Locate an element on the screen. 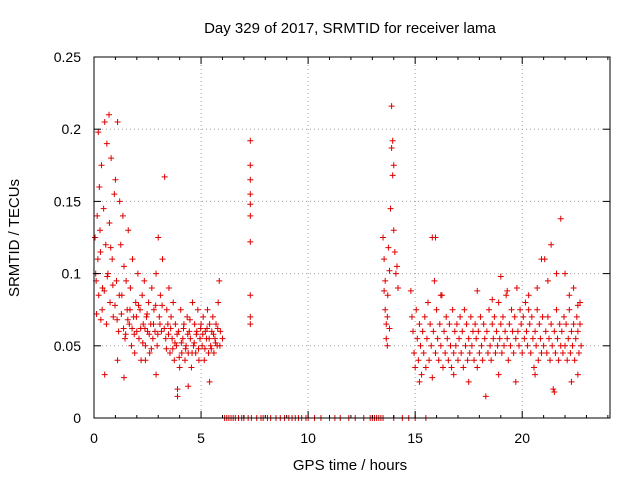 This screenshot has height=480, width=640. y-tick-label: 0.05 is located at coordinates (67, 346).